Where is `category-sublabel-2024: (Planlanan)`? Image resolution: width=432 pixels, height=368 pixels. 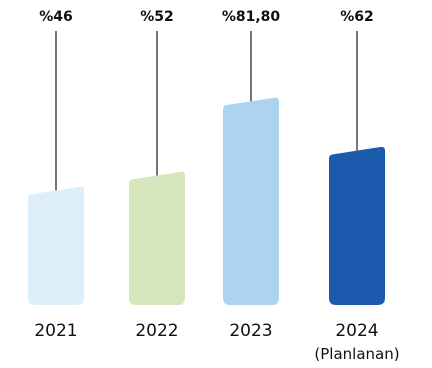
category-sublabel-2024: (Planlanan) is located at coordinates (356, 354).